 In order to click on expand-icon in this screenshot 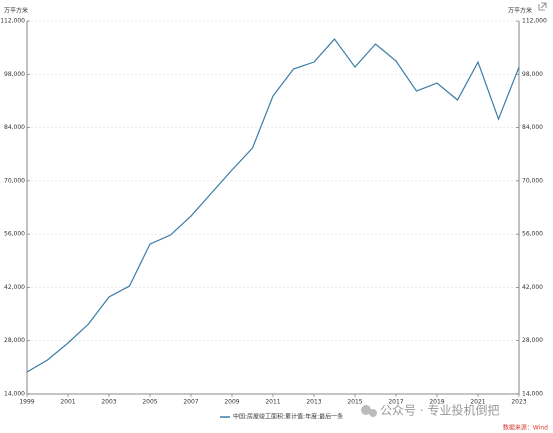, I will do `click(542, 6)`.